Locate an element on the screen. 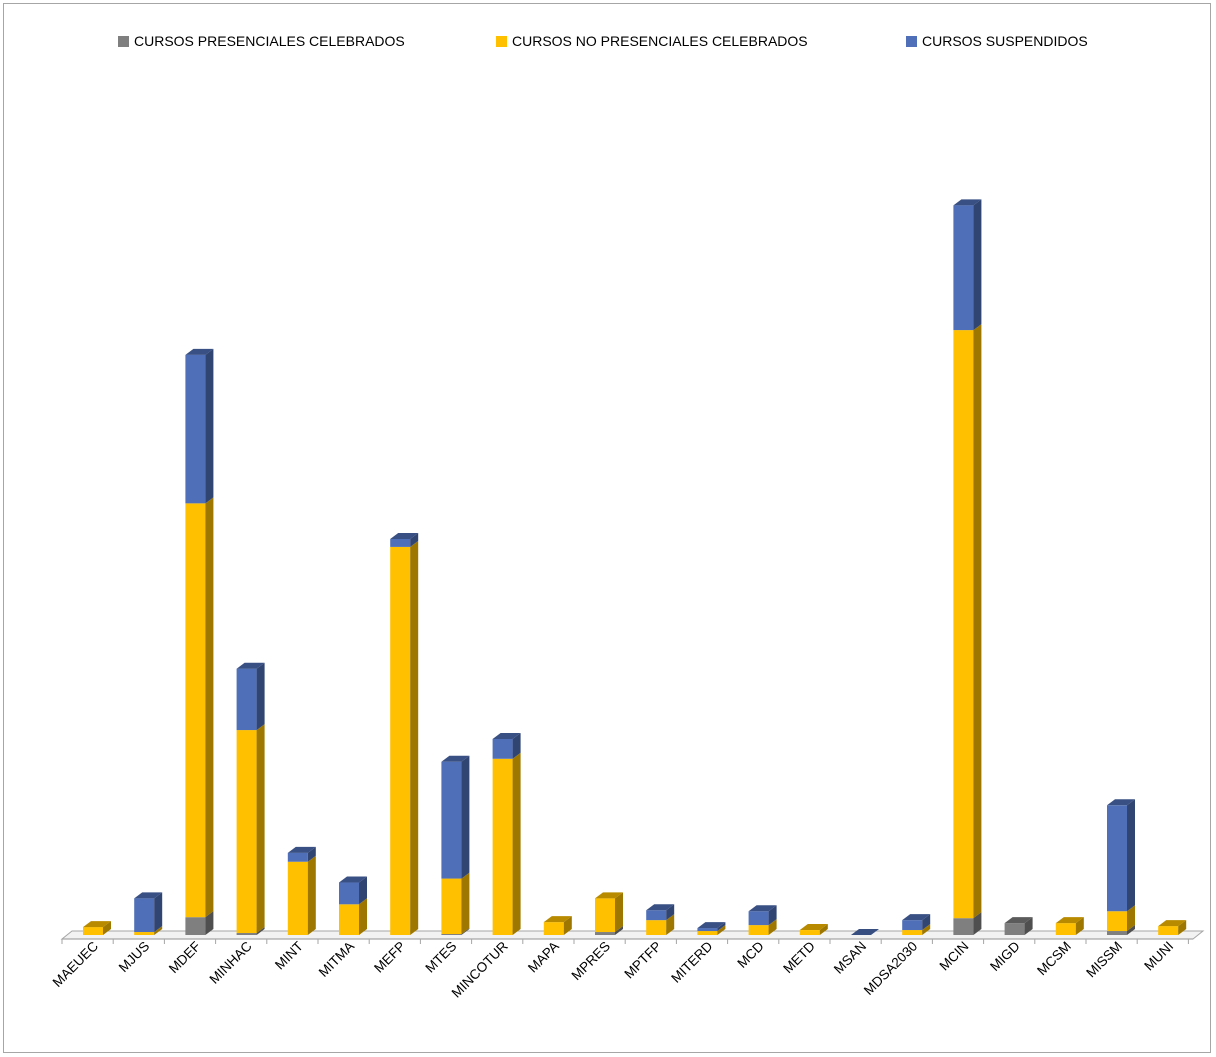 The width and height of the screenshot is (1216, 1057). bar-segment-miterd-s1 is located at coordinates (711, 930).